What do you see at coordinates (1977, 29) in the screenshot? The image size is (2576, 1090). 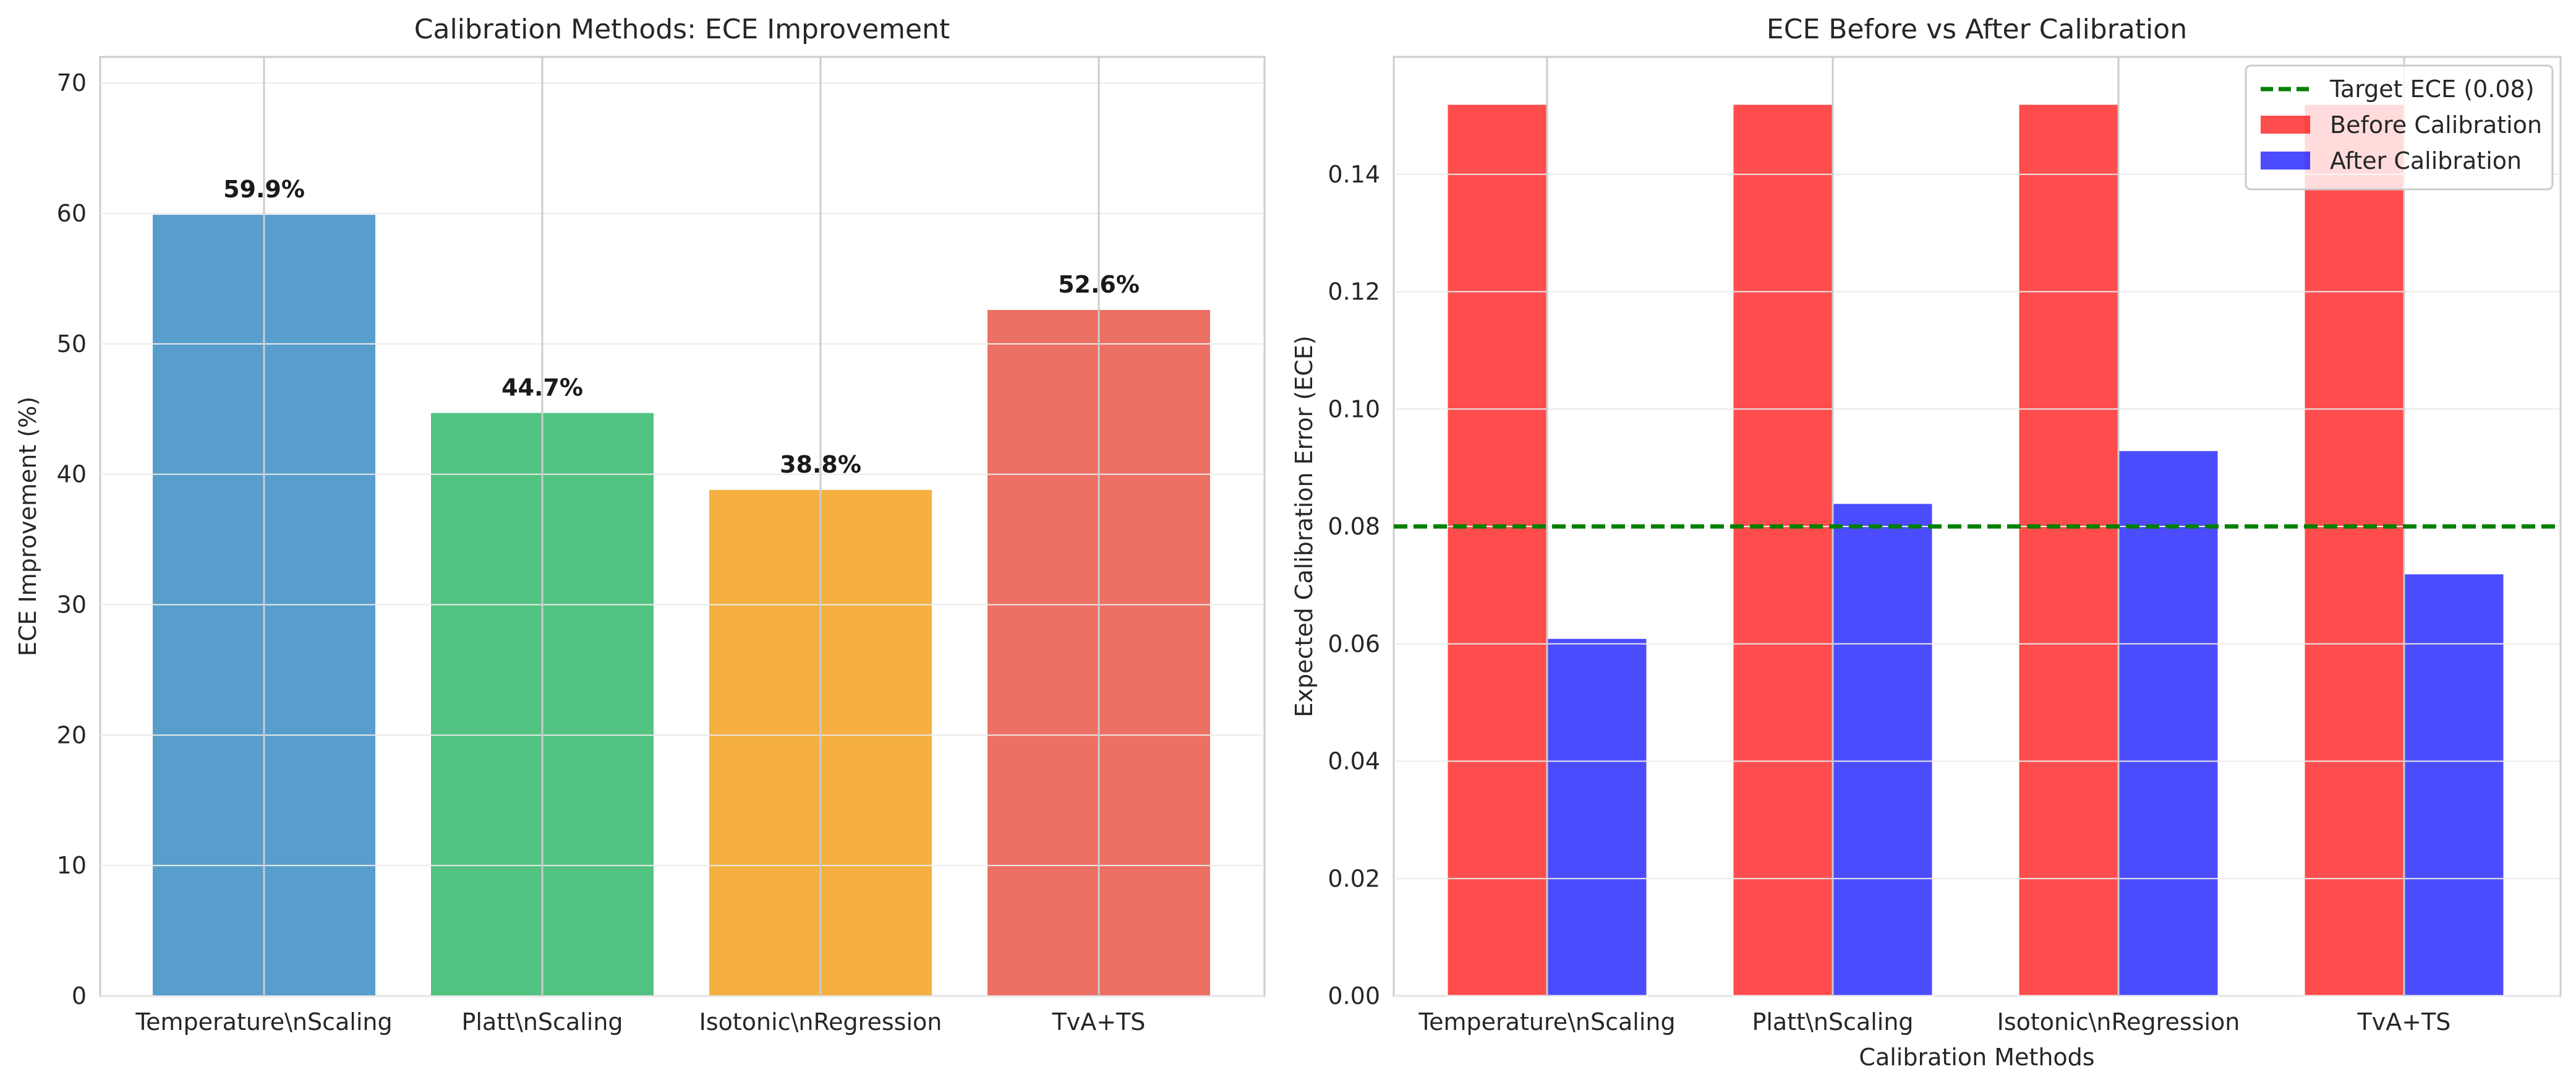 I see `chart-title: ECE Before vs After Calibration` at bounding box center [1977, 29].